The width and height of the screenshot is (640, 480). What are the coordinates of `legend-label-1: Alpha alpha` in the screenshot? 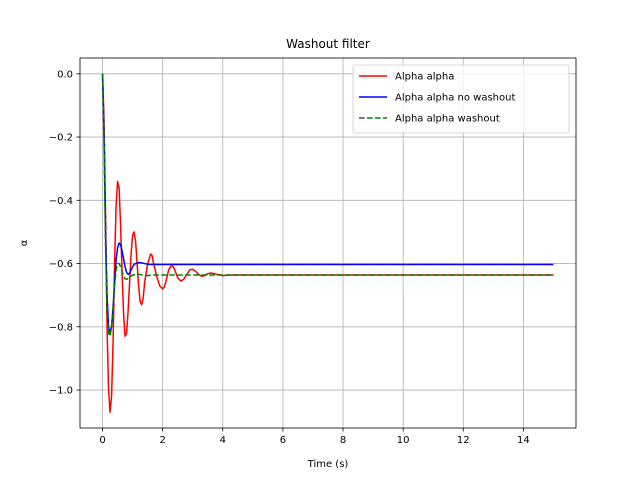 It's located at (424, 77).